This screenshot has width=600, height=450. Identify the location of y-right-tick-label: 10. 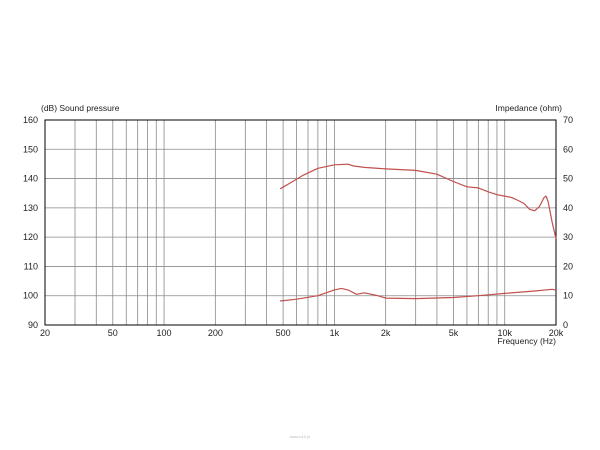
(568, 296).